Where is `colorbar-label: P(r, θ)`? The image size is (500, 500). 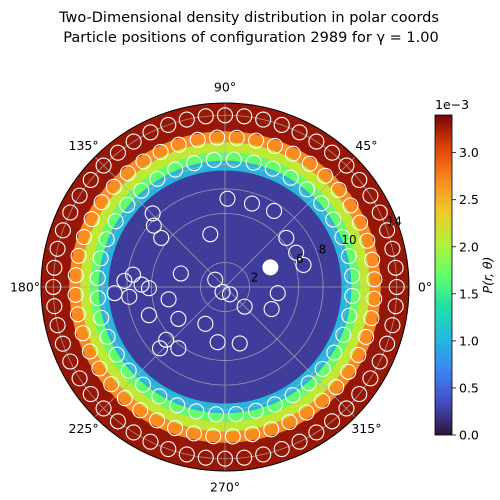
colorbar-label: P(r, θ) is located at coordinates (487, 275).